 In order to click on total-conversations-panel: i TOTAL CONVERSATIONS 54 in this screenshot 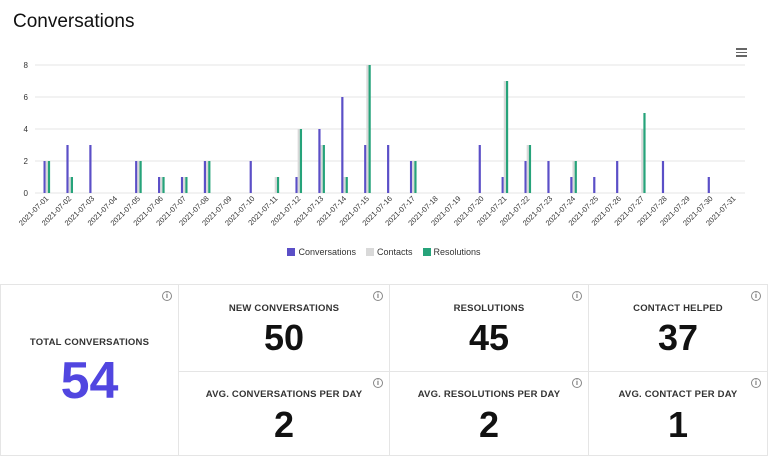, I will do `click(89, 370)`.